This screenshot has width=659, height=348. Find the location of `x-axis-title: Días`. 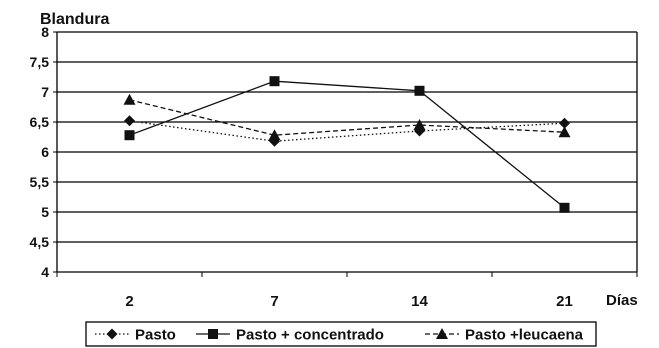

x-axis-title: Días is located at coordinates (622, 300).